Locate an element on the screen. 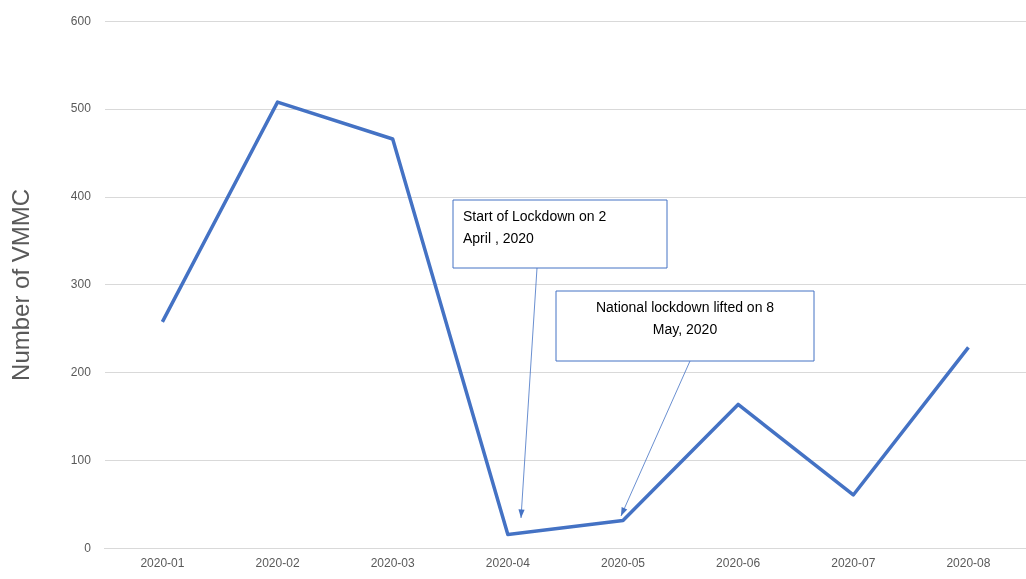 The width and height of the screenshot is (1026, 579). x-tick-label: 2020-08 is located at coordinates (968, 563).